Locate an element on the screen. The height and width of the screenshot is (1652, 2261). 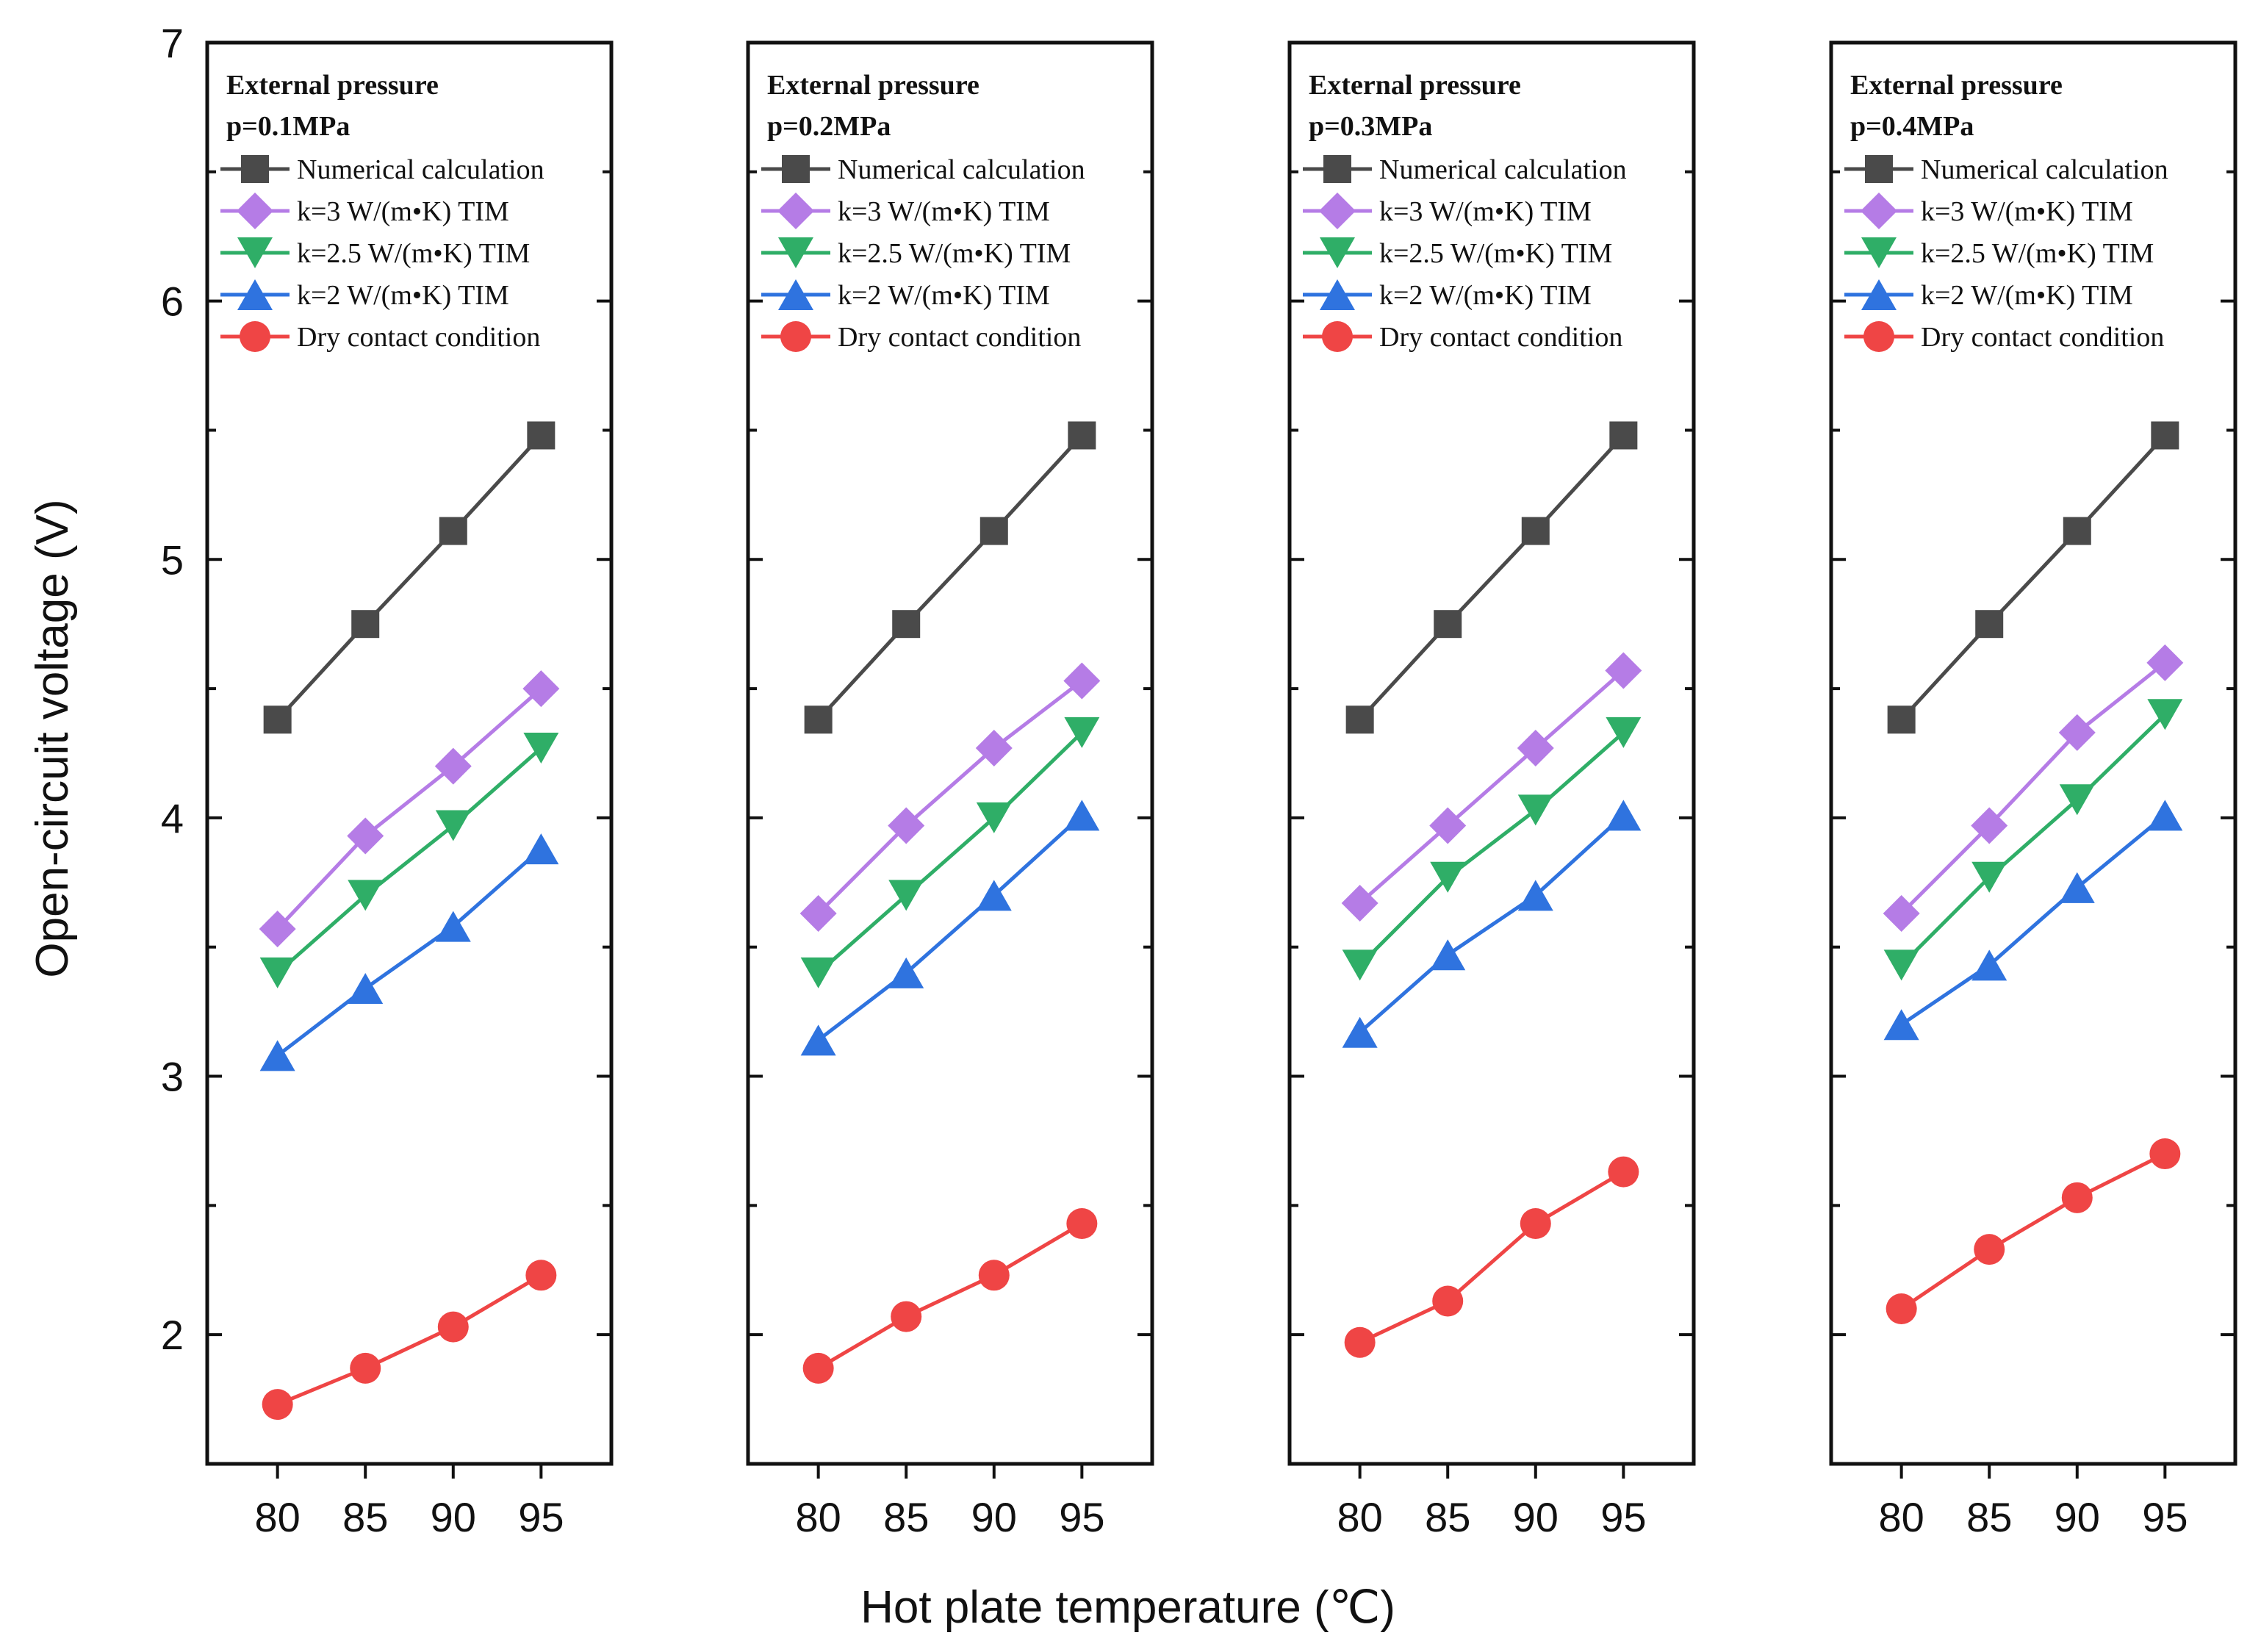
legend-pressure: p=0.4MPa is located at coordinates (1912, 126).